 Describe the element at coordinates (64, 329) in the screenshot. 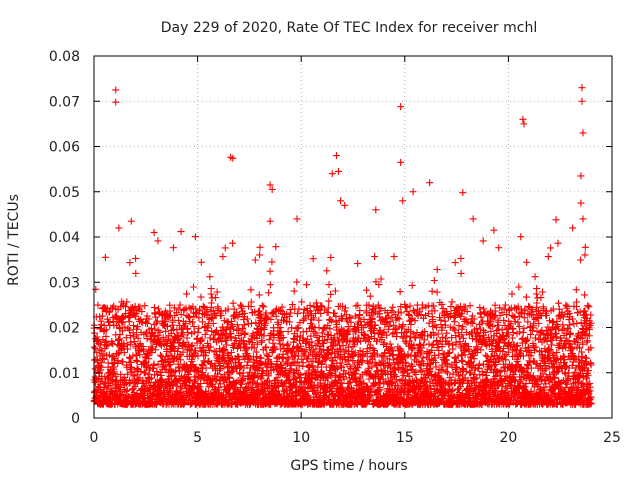

I see `y-tick-label: 0.02` at that location.